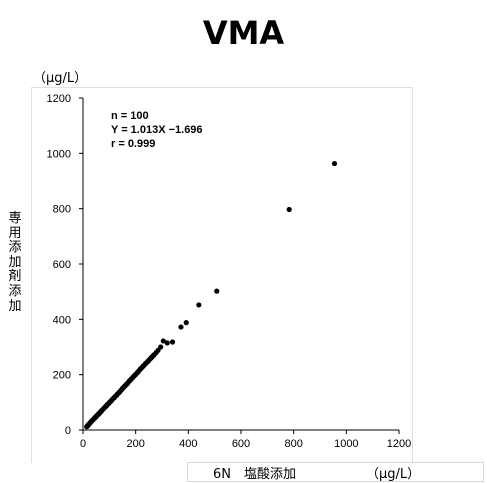 The height and width of the screenshot is (483, 487). I want to click on y-tick-label: 200, so click(62, 376).